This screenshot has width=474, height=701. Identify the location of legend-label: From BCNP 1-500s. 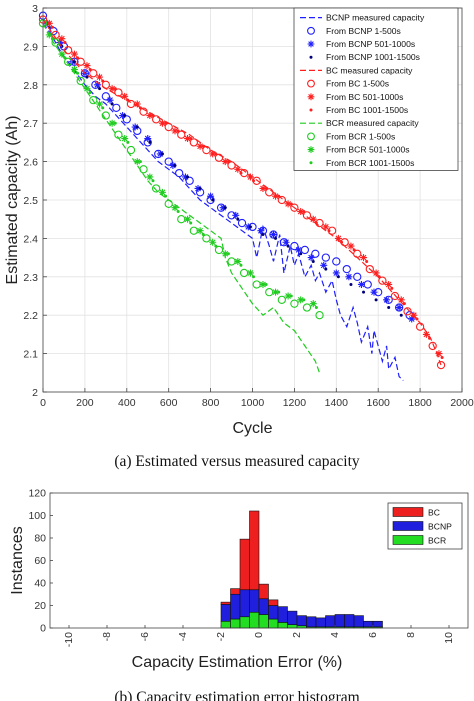
(363, 31).